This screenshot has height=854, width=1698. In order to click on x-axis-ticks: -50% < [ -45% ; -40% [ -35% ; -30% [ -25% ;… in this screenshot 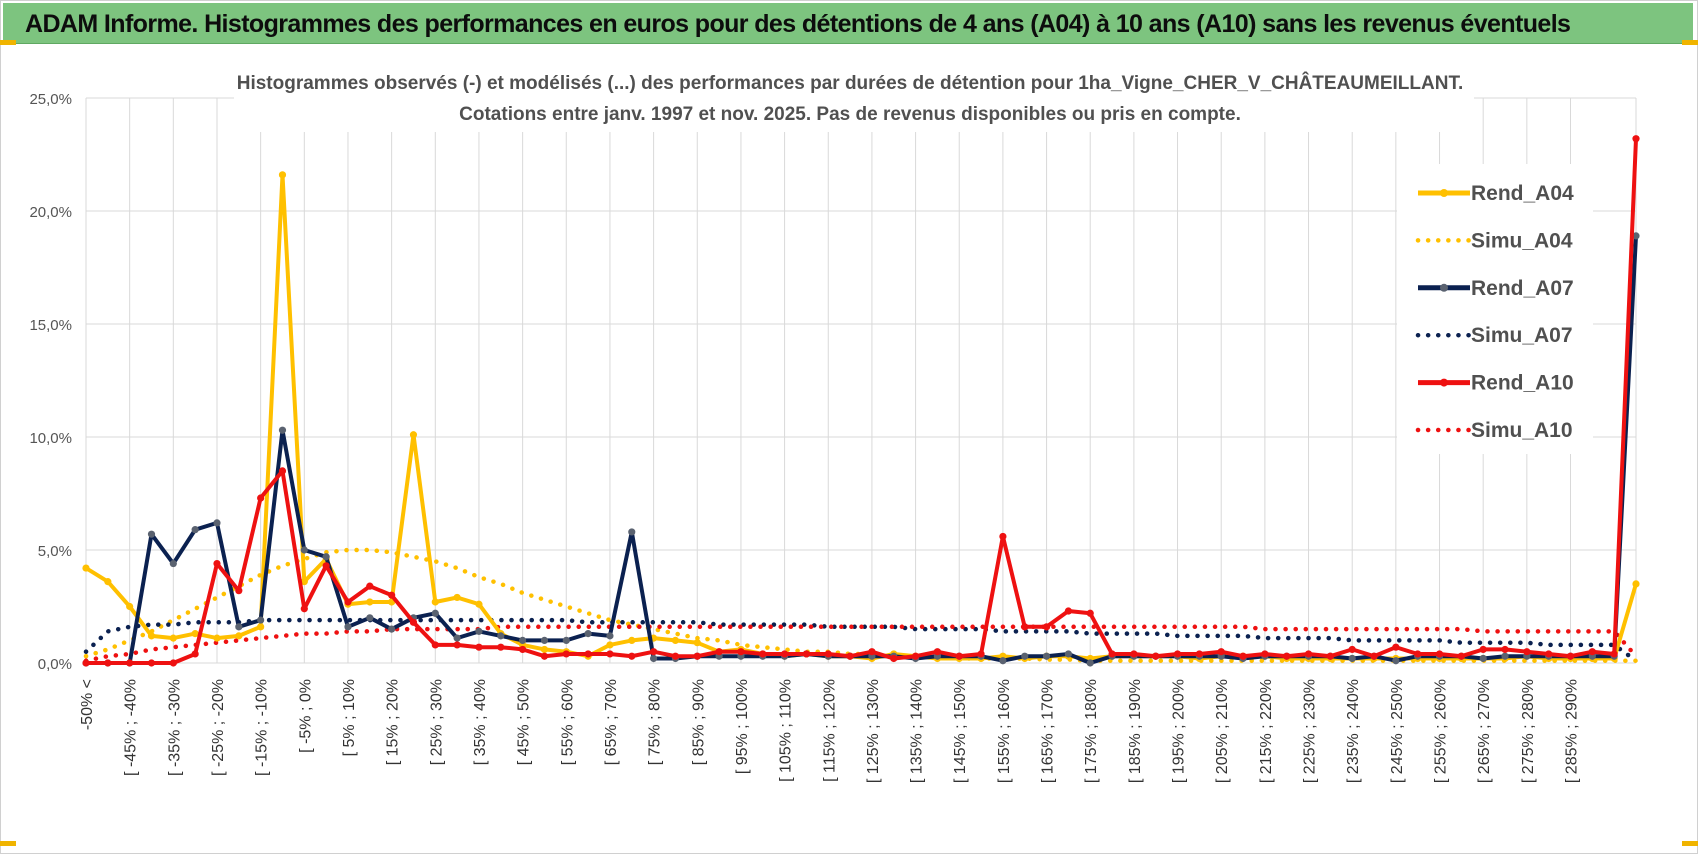, I will do `click(830, 731)`.